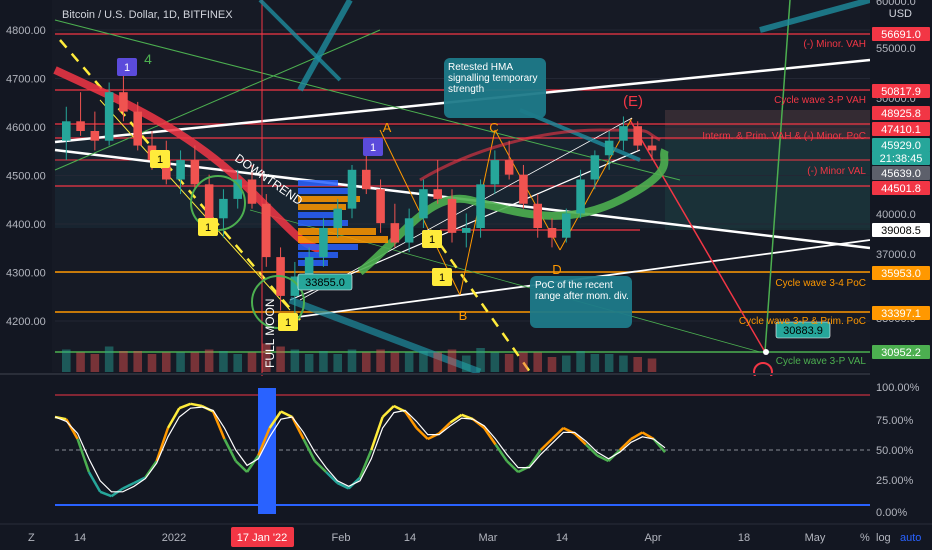  I want to click on price-badge: 56691.0, so click(901, 35).